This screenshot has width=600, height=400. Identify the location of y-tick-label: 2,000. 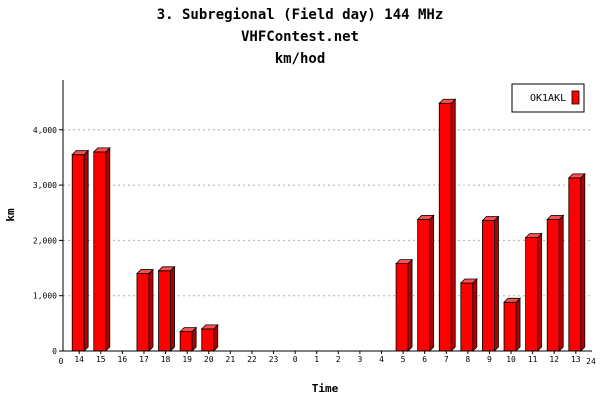
(45, 240).